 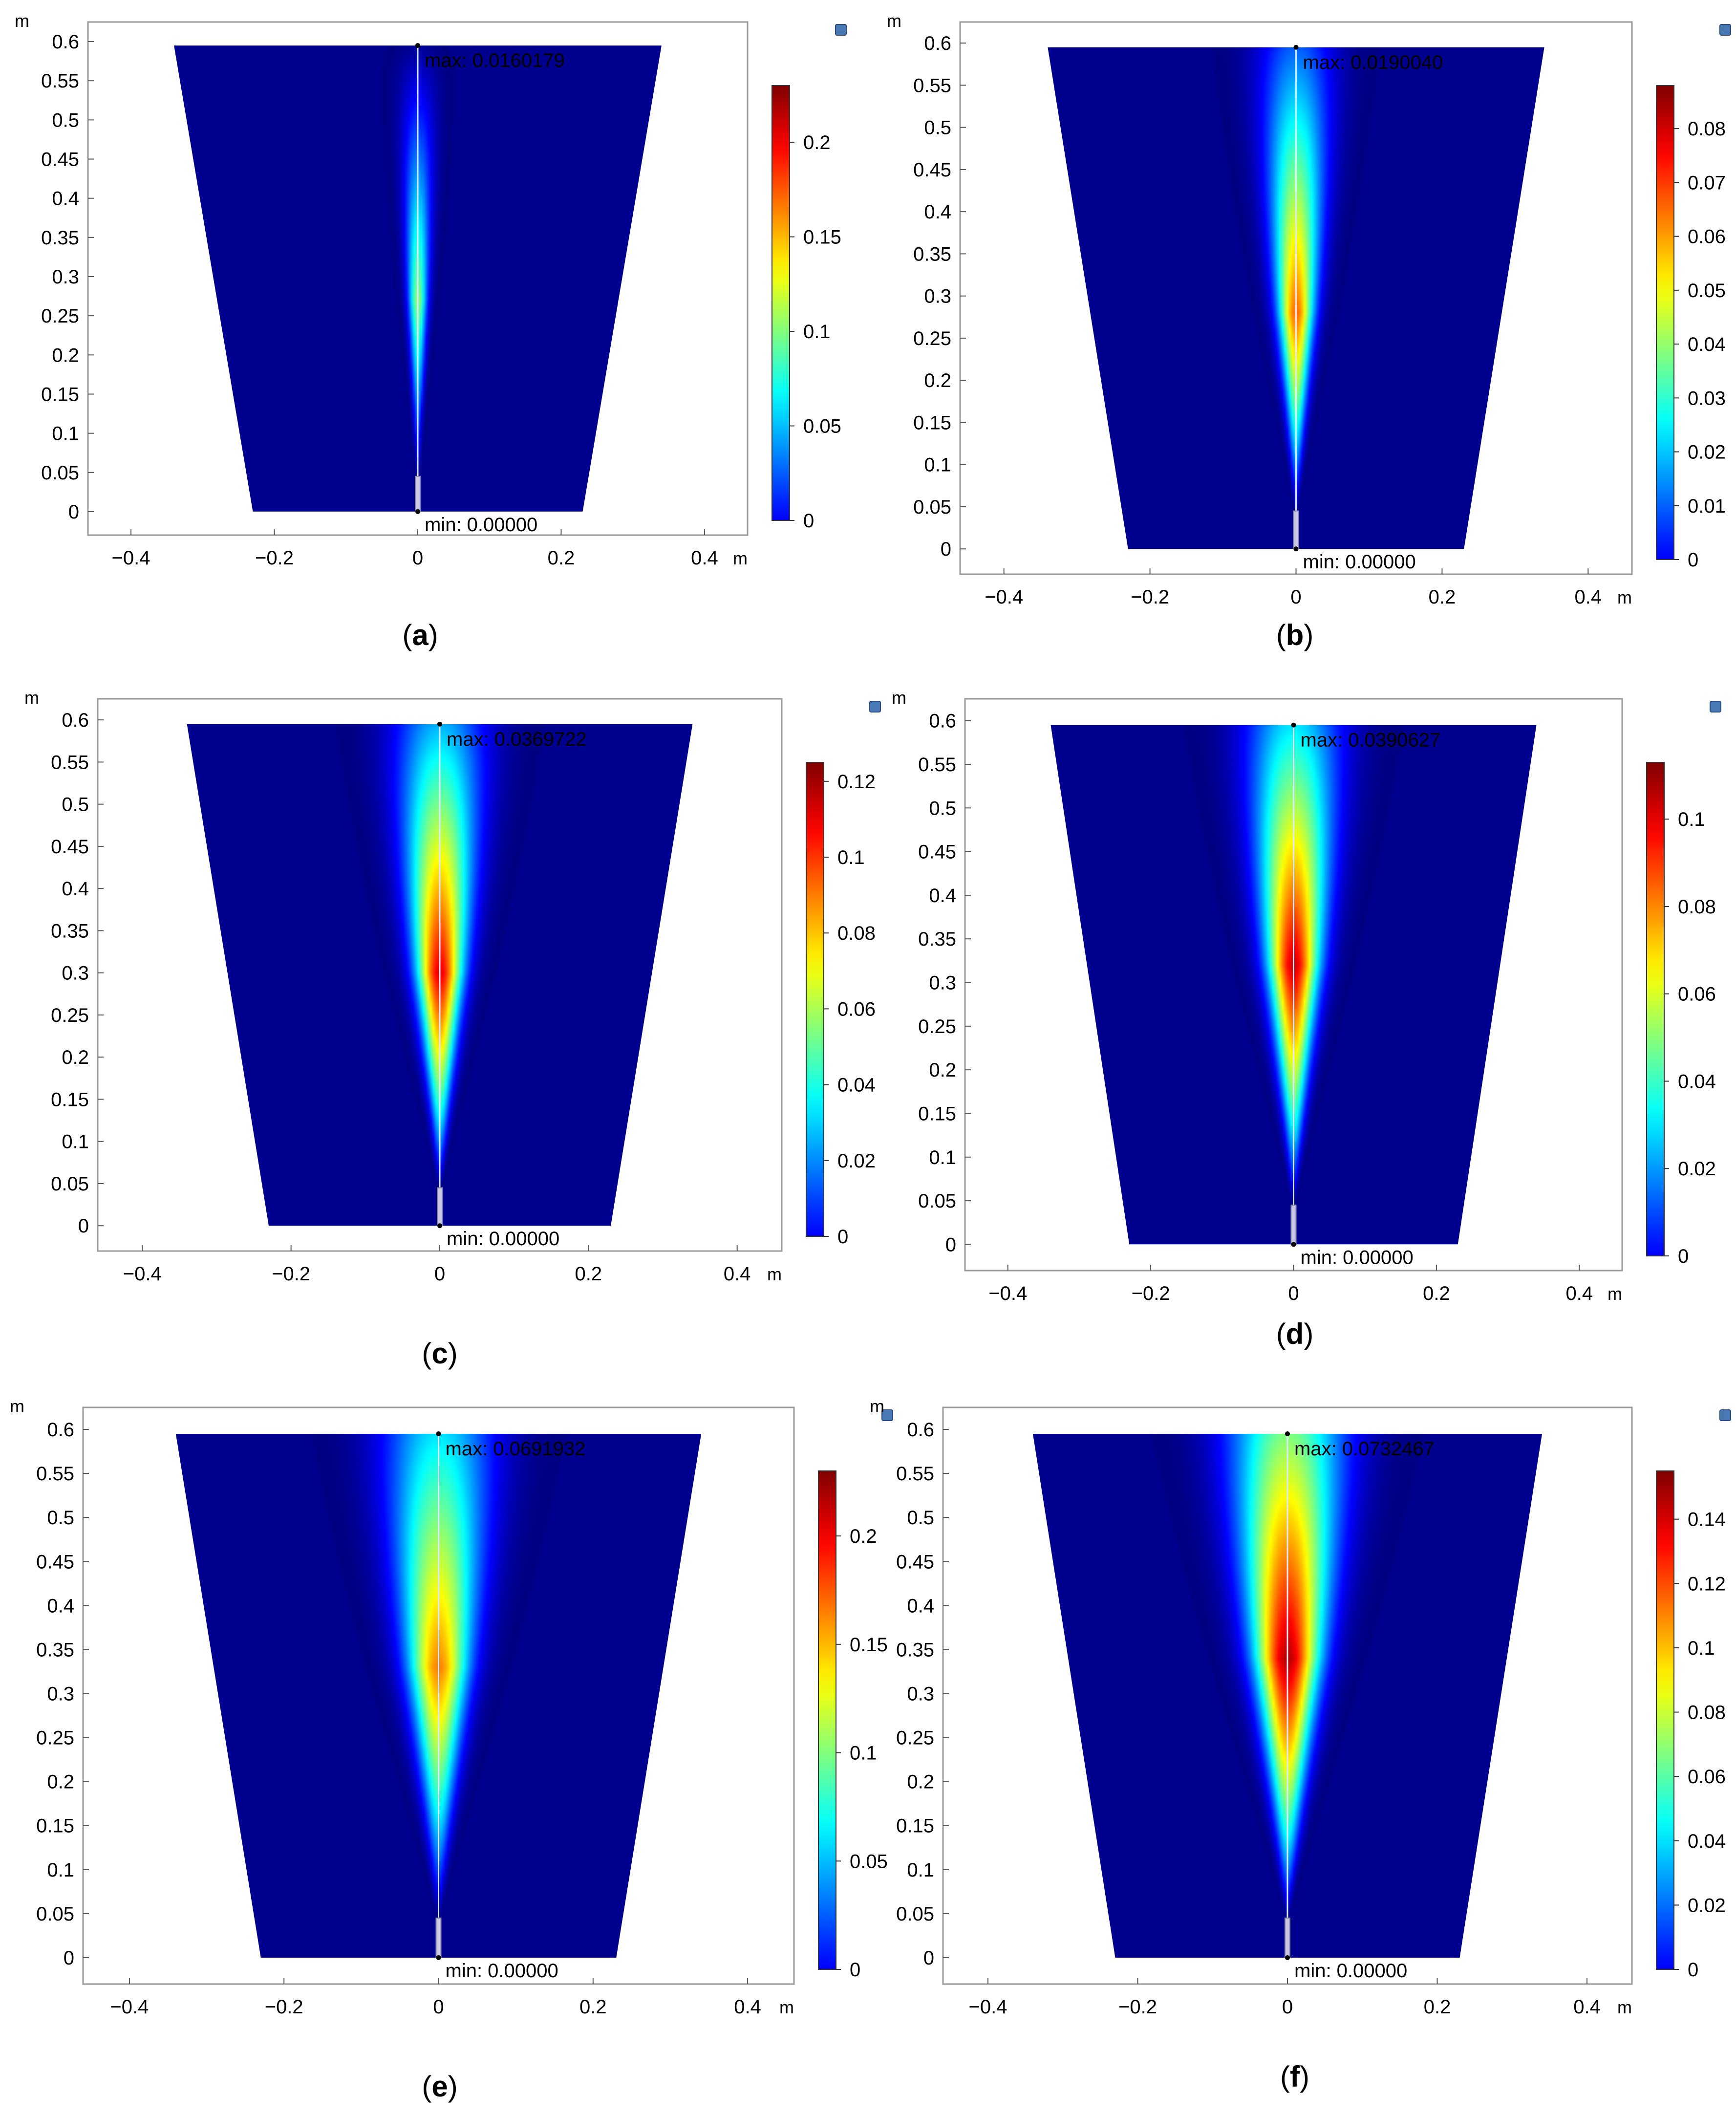 I want to click on colorbar-tick-label: 0.03, so click(x=1707, y=399).